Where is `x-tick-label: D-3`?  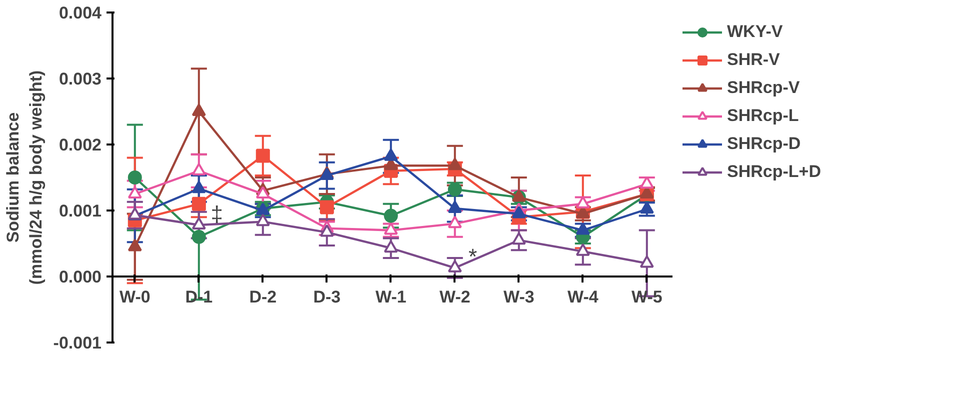 x-tick-label: D-3 is located at coordinates (327, 297).